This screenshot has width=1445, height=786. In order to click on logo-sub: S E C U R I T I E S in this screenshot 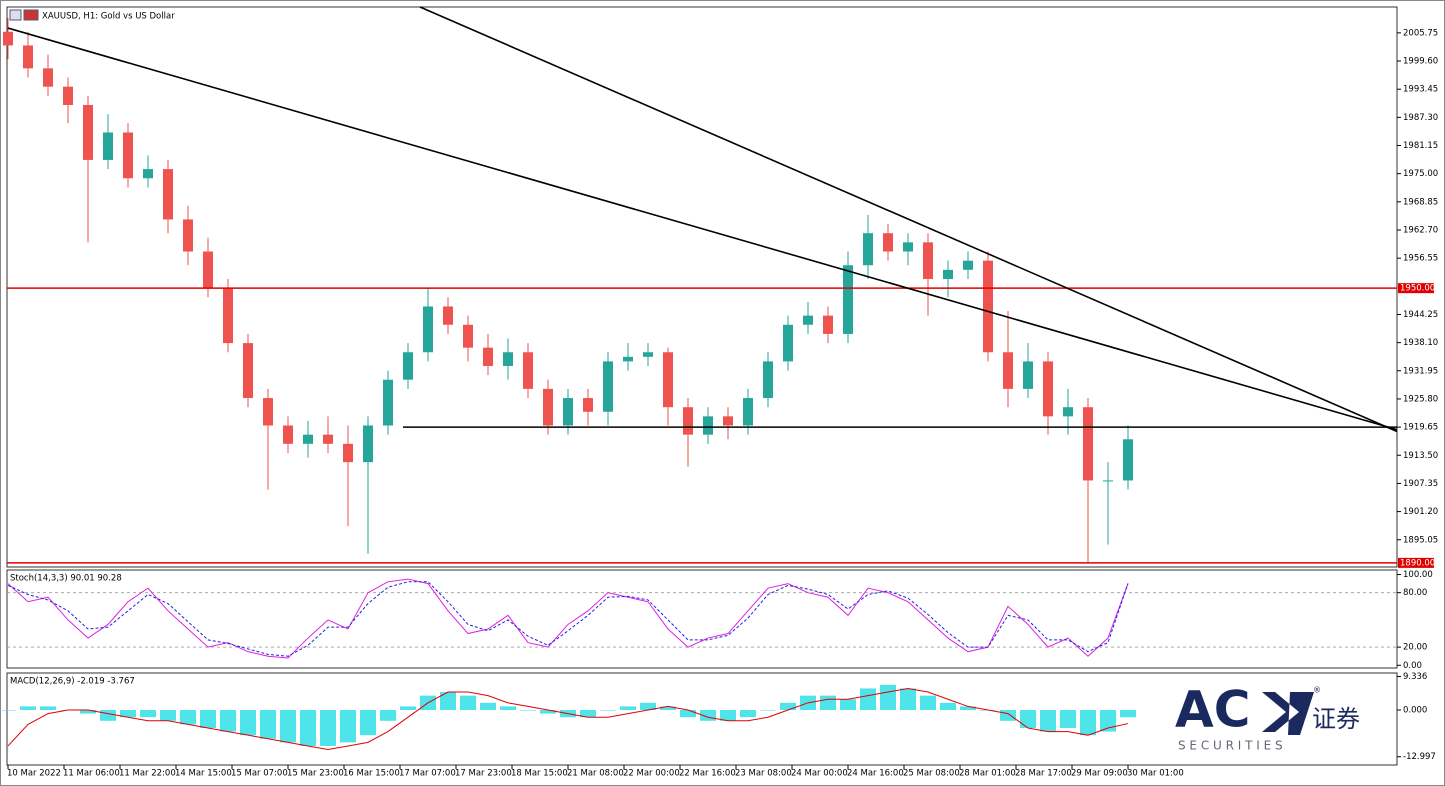, I will do `click(1230, 746)`.